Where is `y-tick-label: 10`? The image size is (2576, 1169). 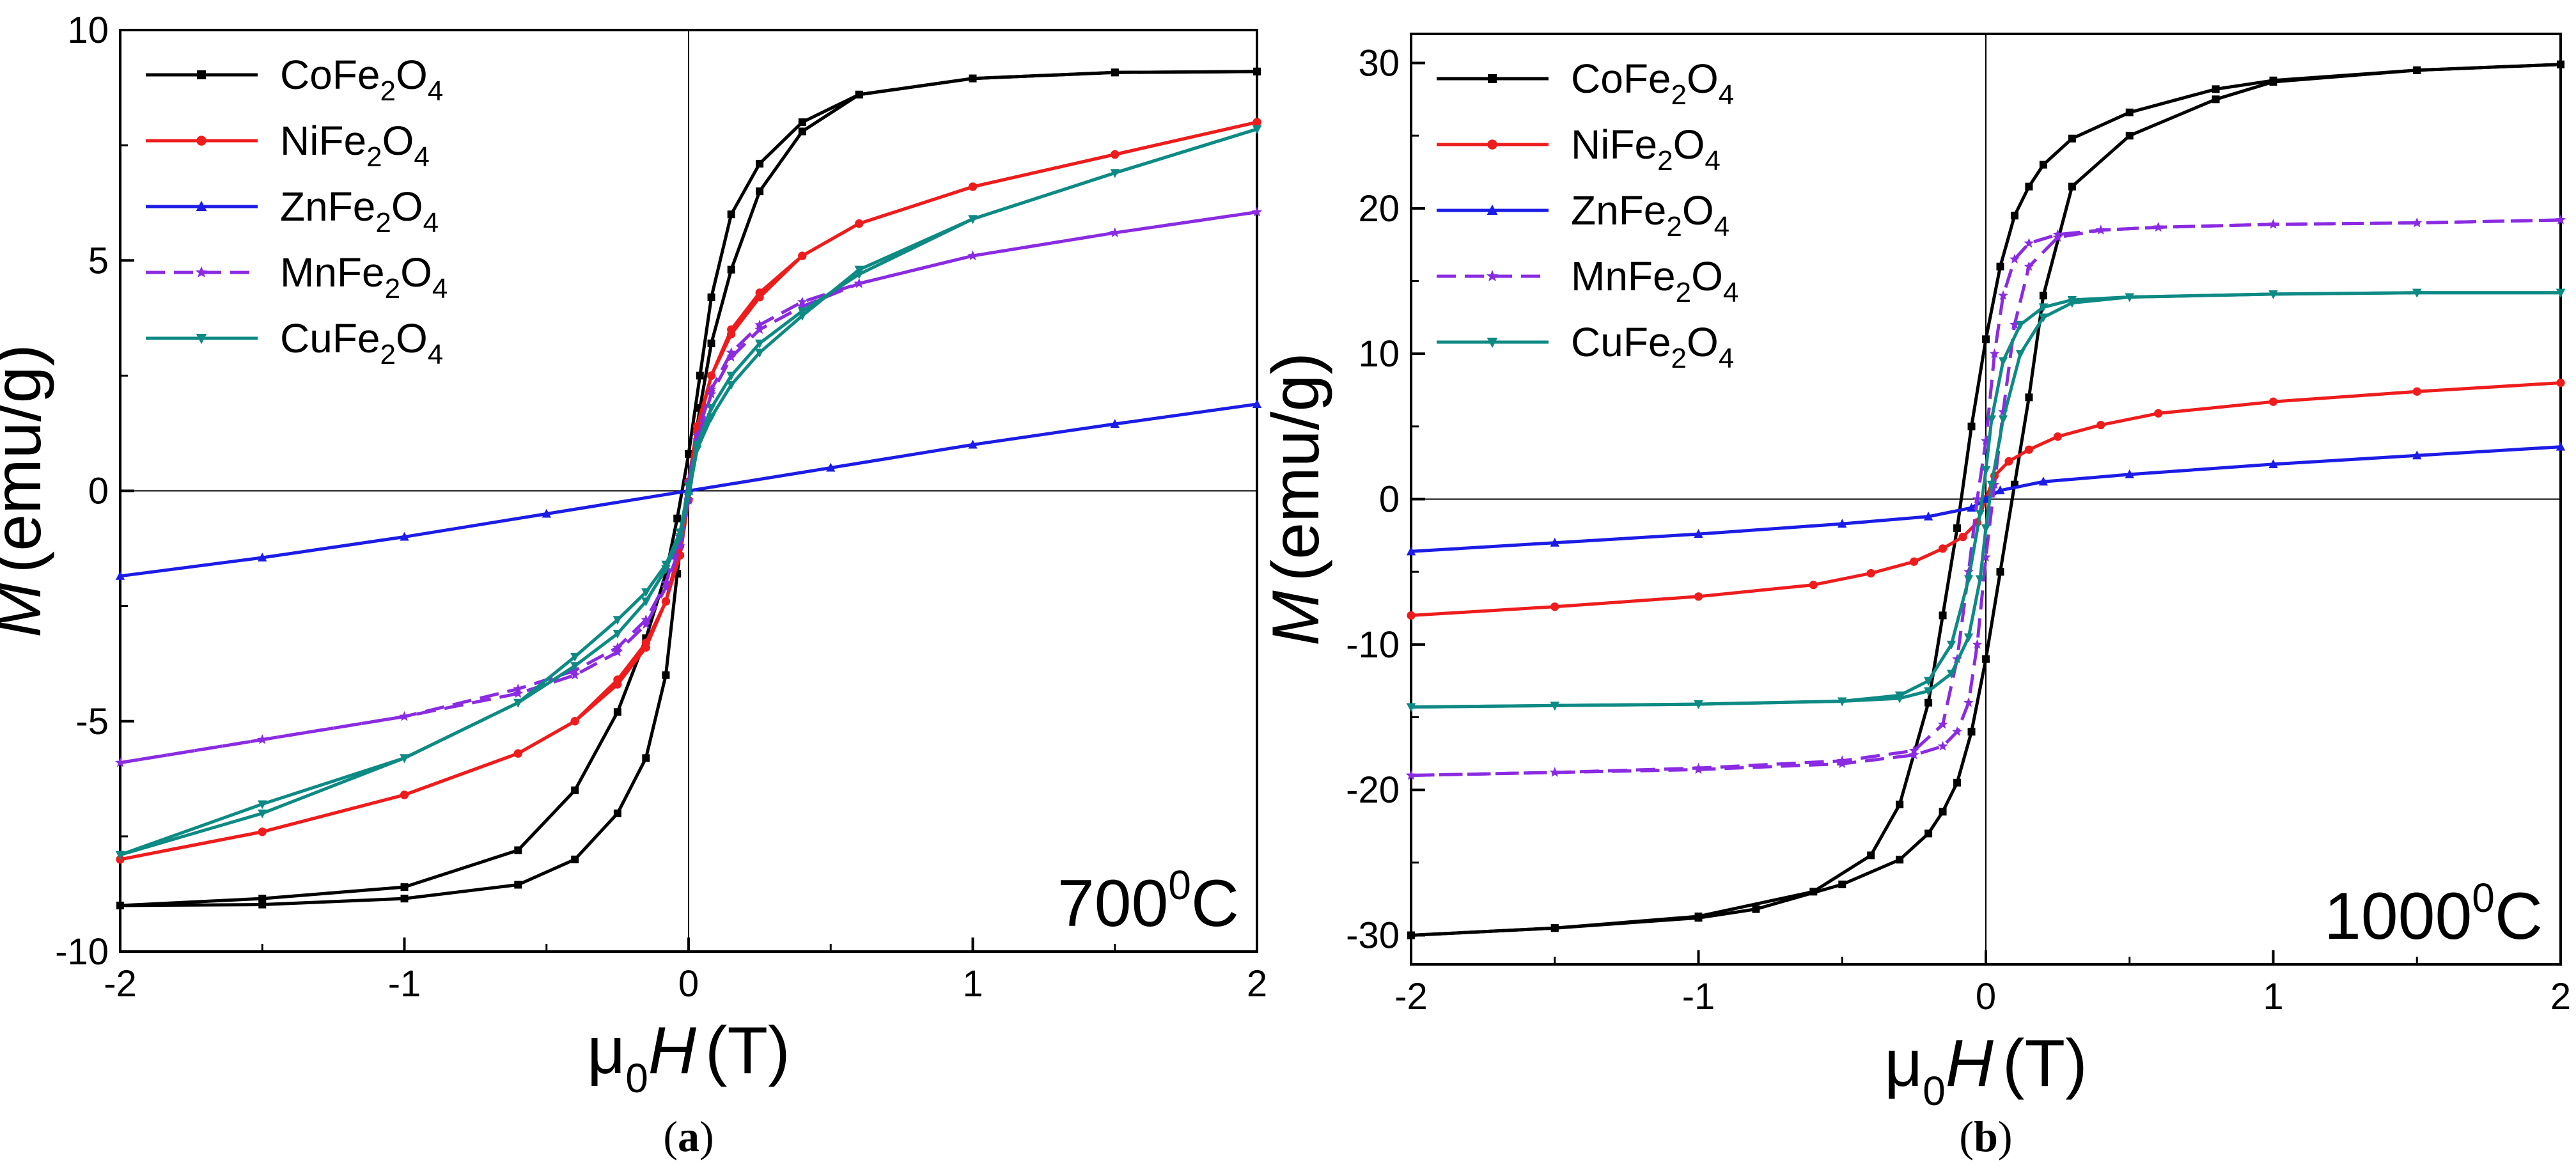
y-tick-label: 10 is located at coordinates (88, 31).